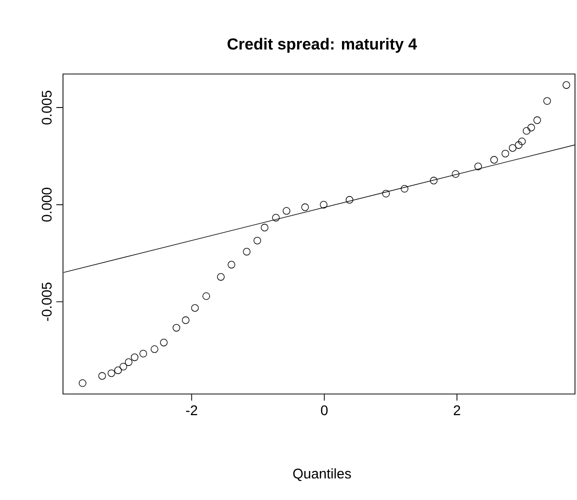 This screenshot has height=500, width=577. What do you see at coordinates (192, 410) in the screenshot?
I see `x-tick-label: -2` at bounding box center [192, 410].